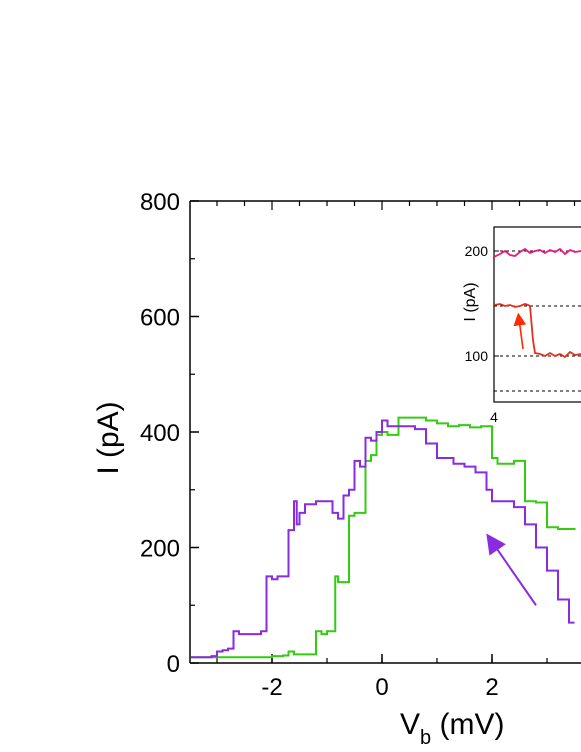 The height and width of the screenshot is (752, 581). I want to click on y-tick-label: 600, so click(160, 318).